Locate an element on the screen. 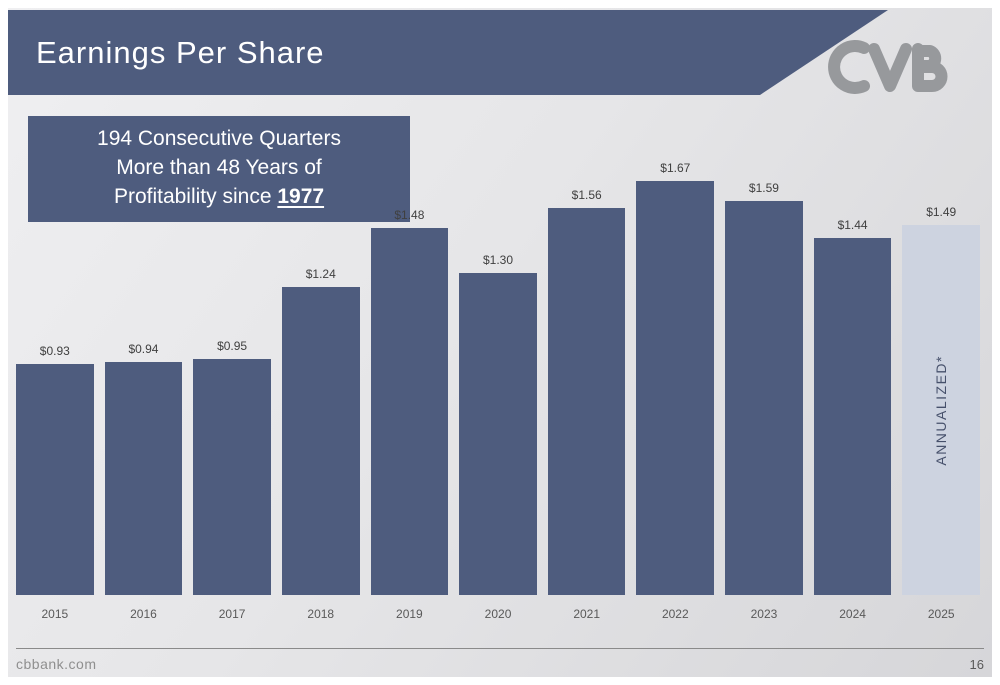 This screenshot has width=1000, height=685. bar-2023 is located at coordinates (764, 398).